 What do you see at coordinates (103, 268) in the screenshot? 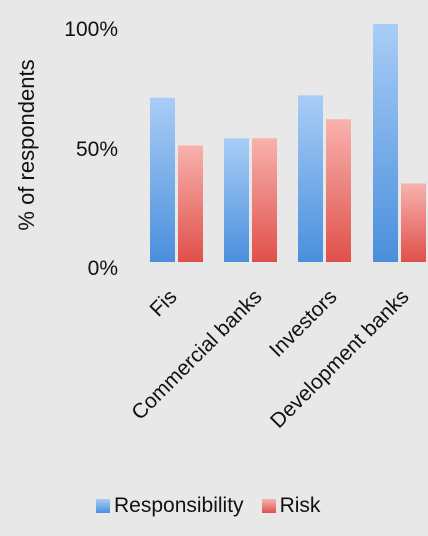
I see `y-tick-0: 0%` at bounding box center [103, 268].